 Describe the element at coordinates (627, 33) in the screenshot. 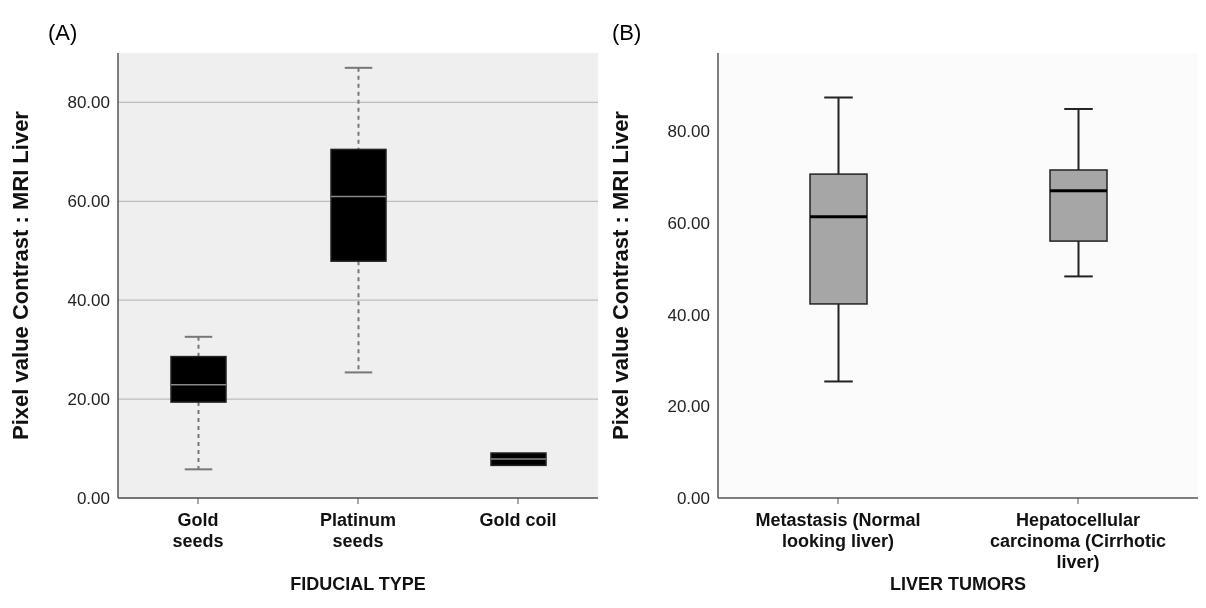

I see `chart-title: (B)` at that location.